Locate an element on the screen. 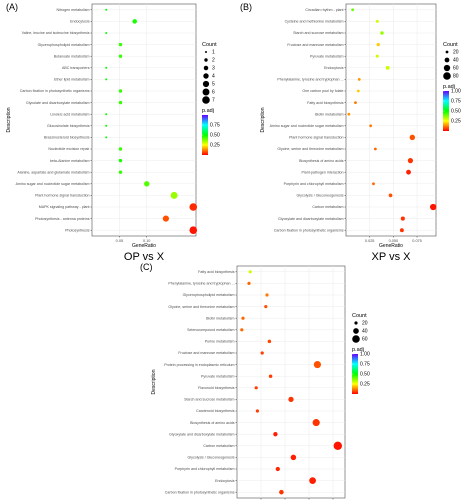 The width and height of the screenshot is (475, 500). panel-c-size-legend-label: 40 is located at coordinates (365, 332).